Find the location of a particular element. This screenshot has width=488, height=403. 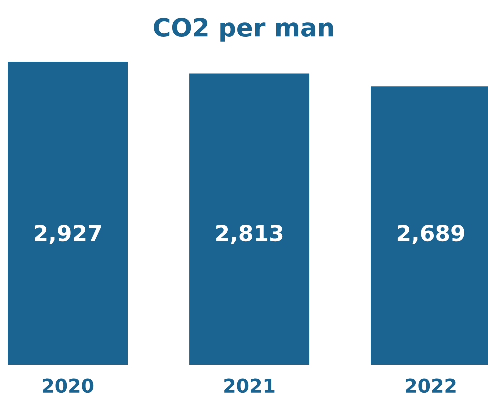

data-label: 2,813 is located at coordinates (249, 234).